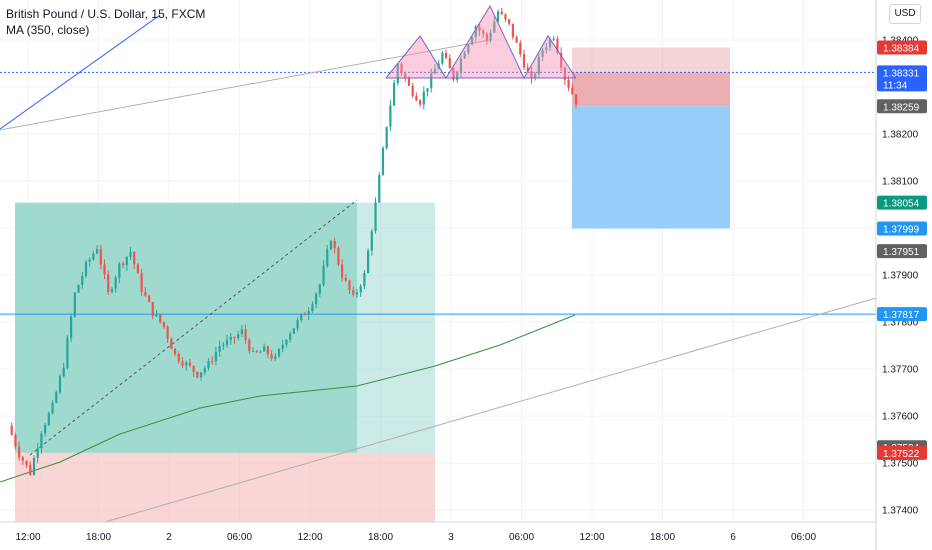  Describe the element at coordinates (733, 537) in the screenshot. I see `time-tick-label: 6` at that location.